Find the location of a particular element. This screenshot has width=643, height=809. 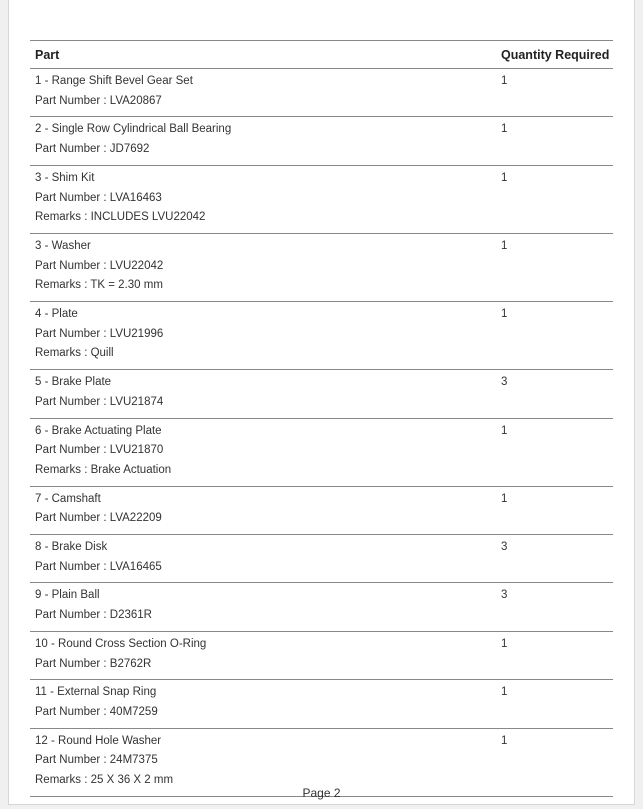

part-number: Part Number : D2361R is located at coordinates (93, 615).